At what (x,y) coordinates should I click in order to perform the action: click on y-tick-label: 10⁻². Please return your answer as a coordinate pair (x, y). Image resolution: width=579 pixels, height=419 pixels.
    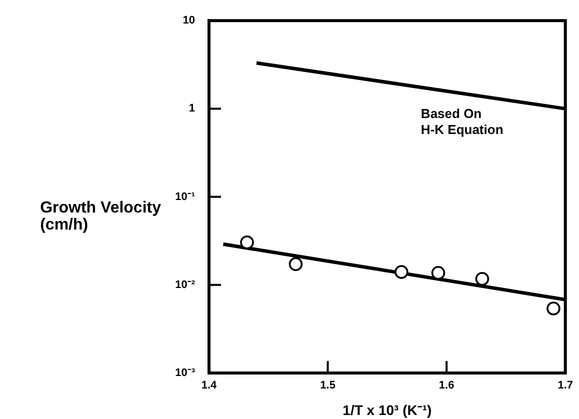
    Looking at the image, I should click on (185, 284).